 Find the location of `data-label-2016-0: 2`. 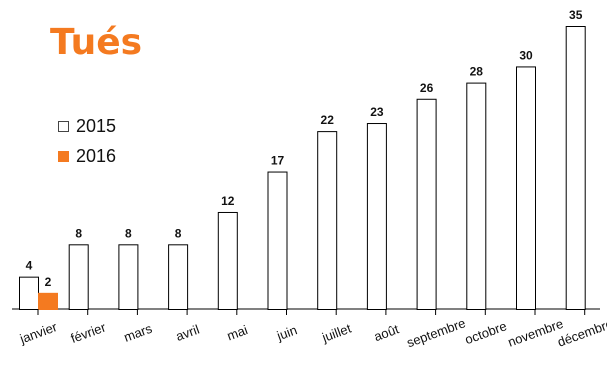

data-label-2016-0: 2 is located at coordinates (48, 282).